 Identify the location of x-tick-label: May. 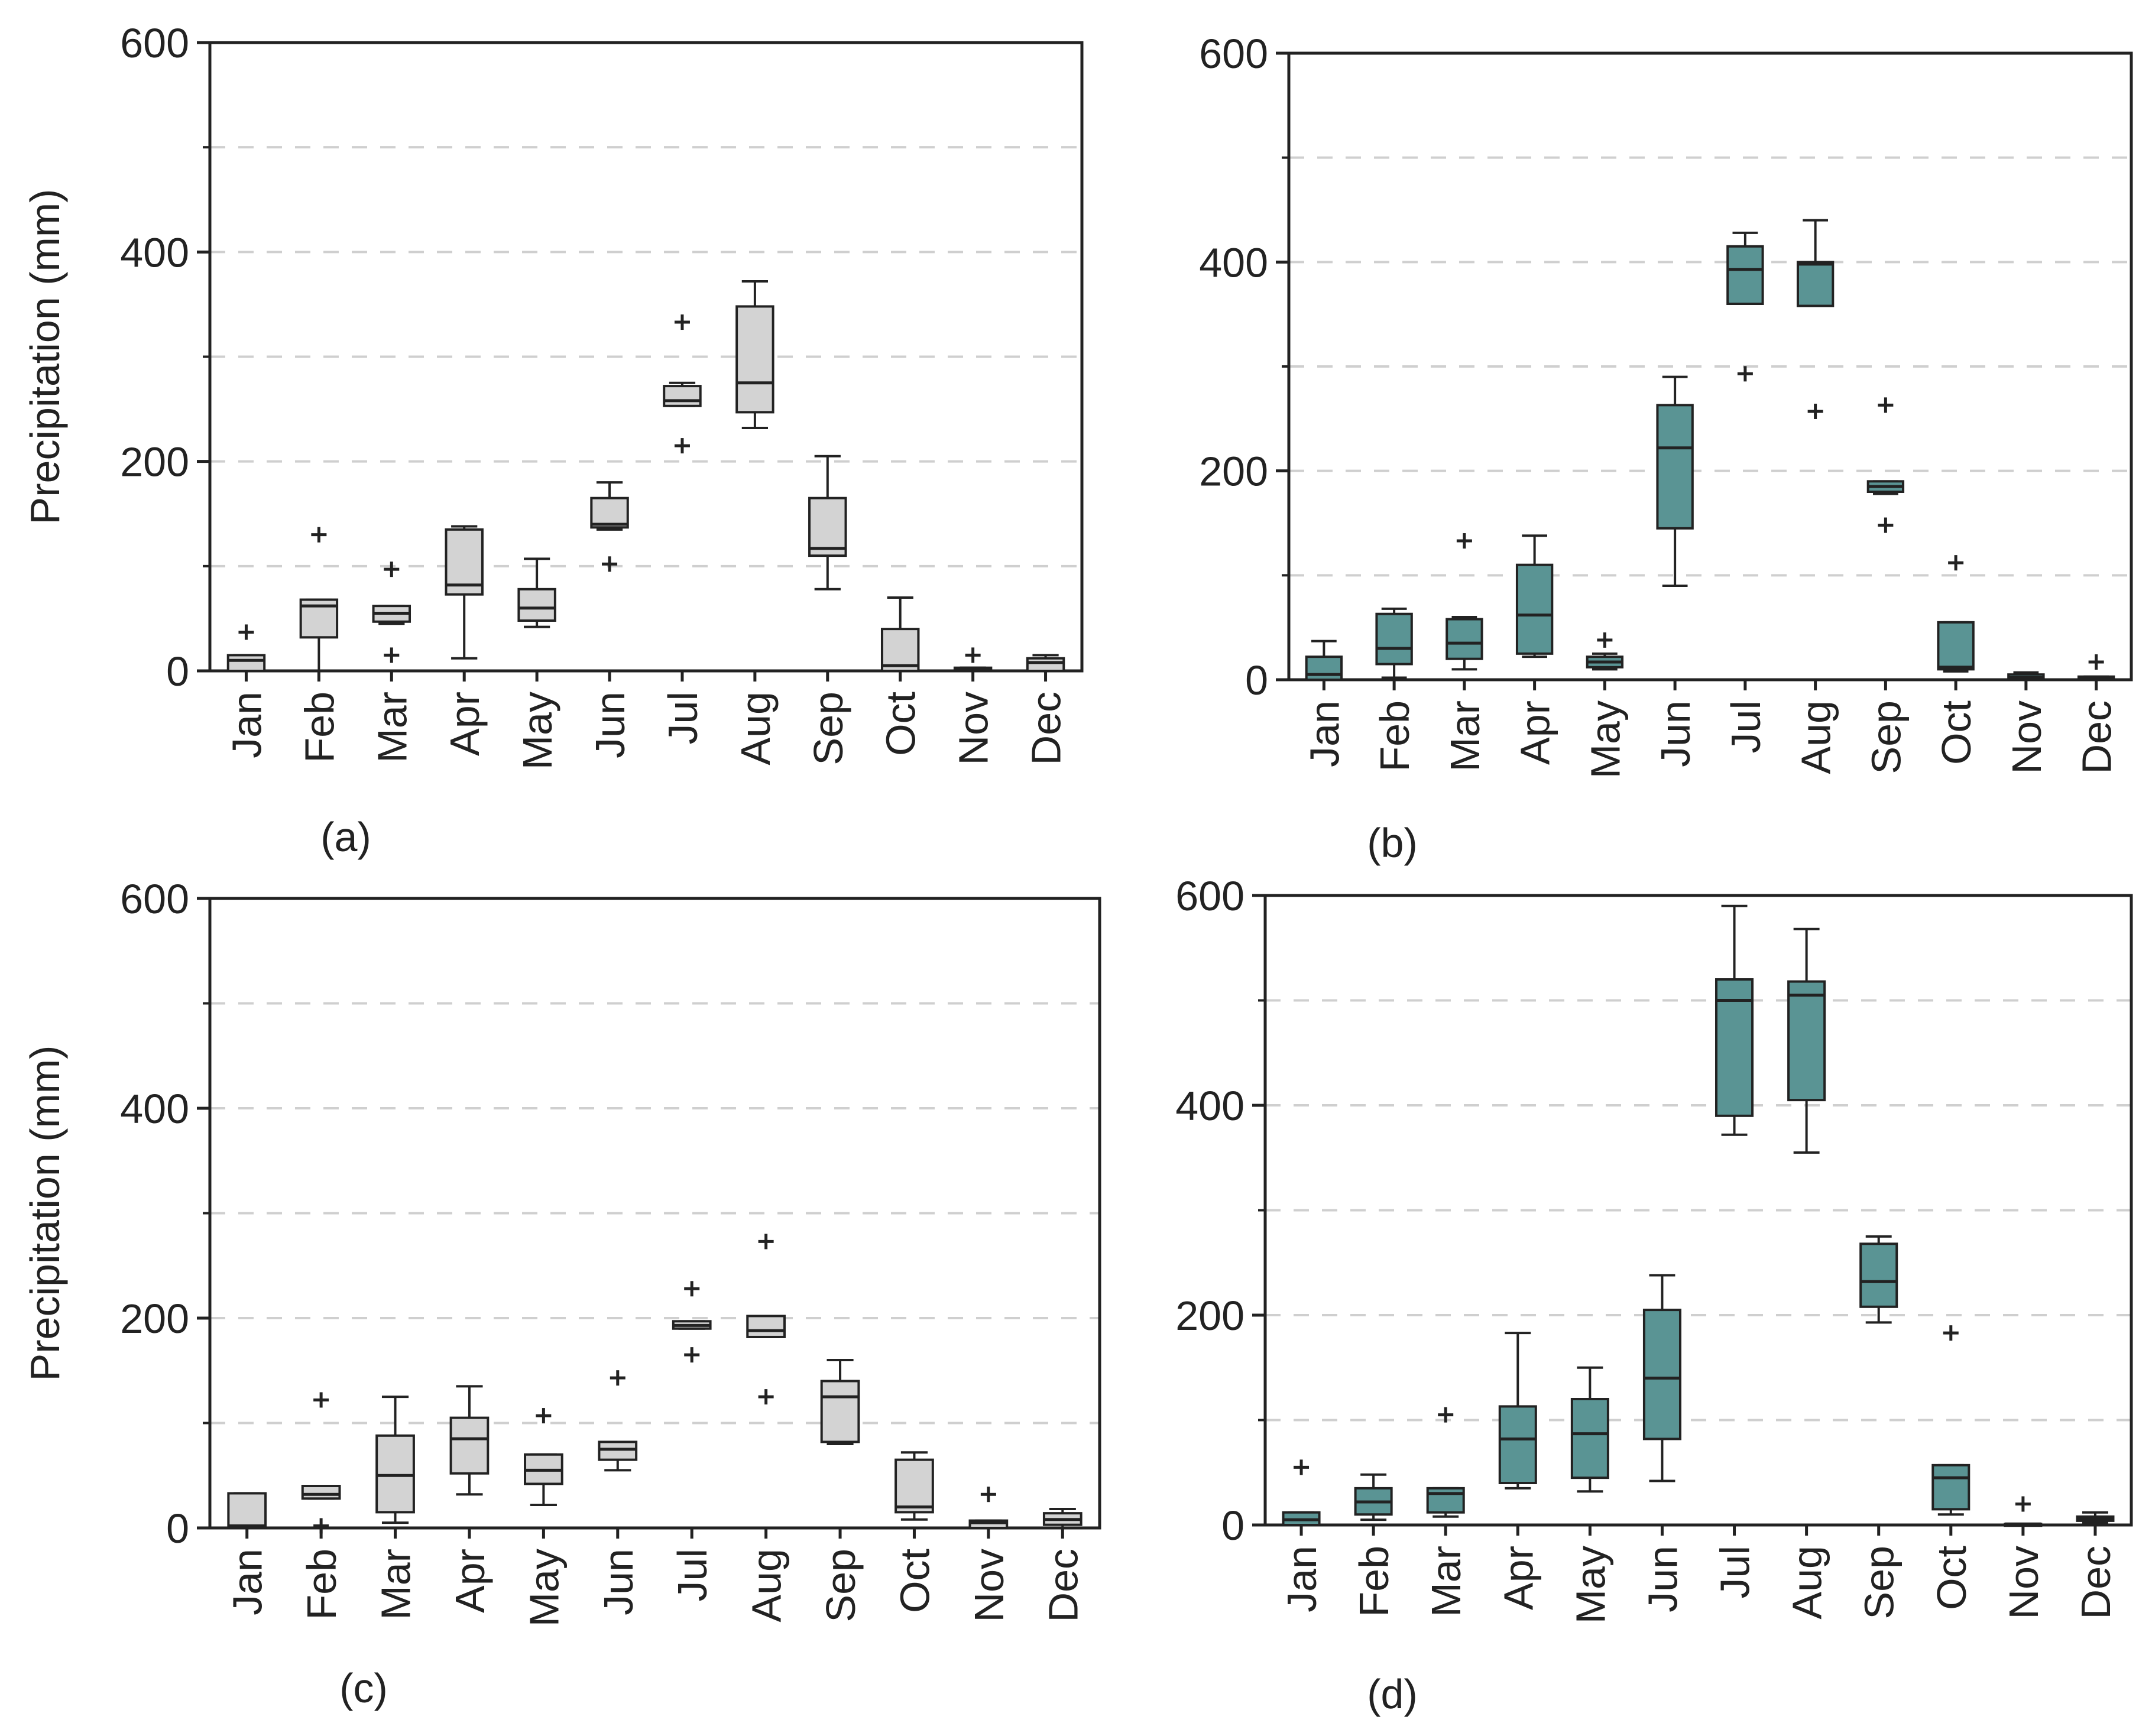
(1590, 1585).